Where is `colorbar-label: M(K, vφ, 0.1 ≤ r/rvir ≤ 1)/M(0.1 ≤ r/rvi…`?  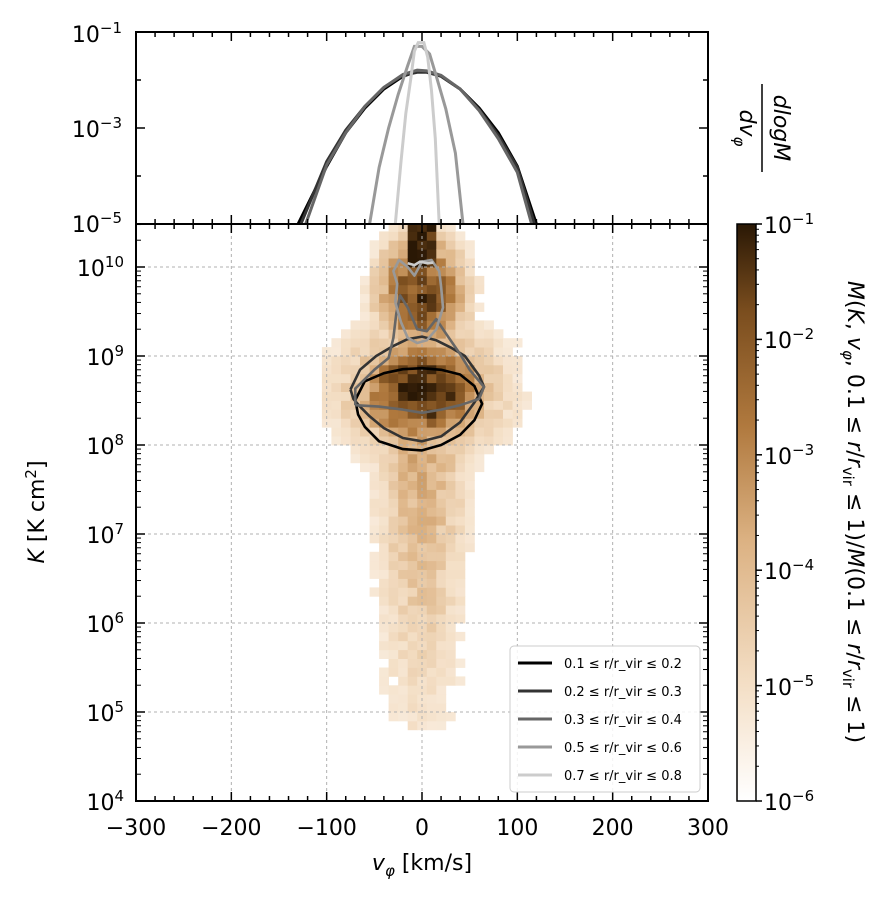 colorbar-label: M(K, vφ, 0.1 ≤ r/rvir ≤ 1)/M(0.1 ≤ r/rvi… is located at coordinates (853, 512).